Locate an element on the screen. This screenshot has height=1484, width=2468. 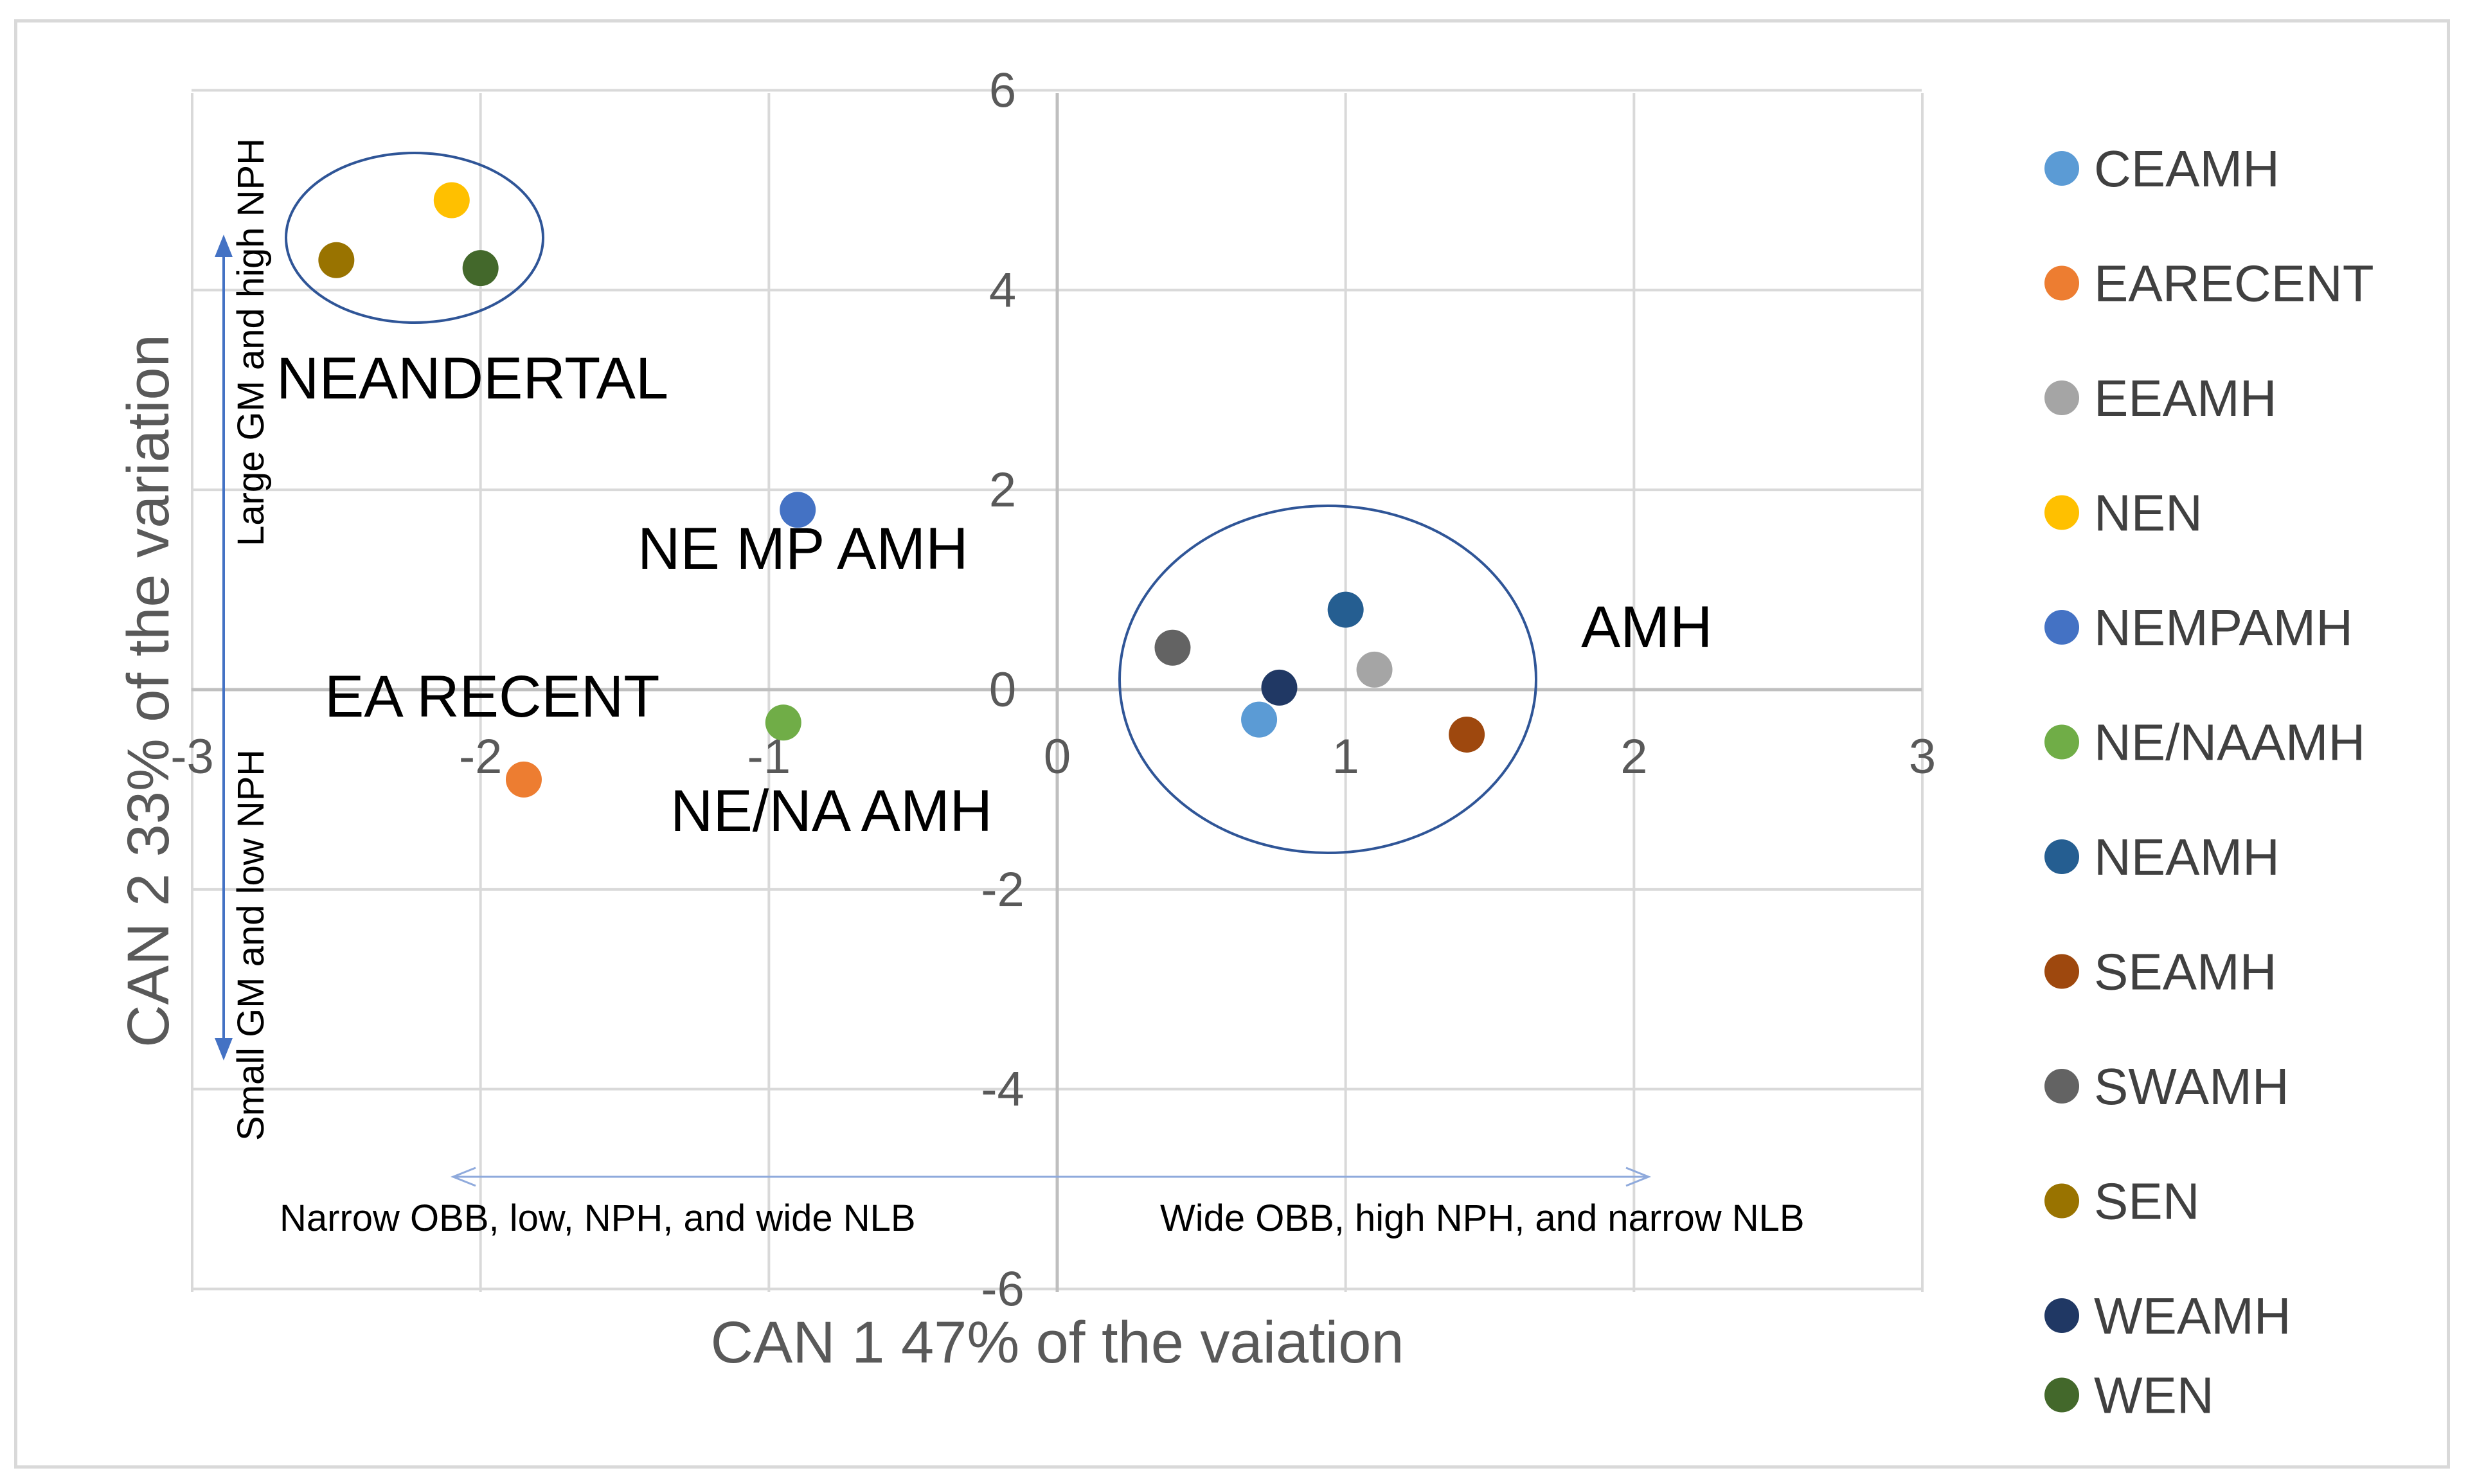
legend-item: SEAMH is located at coordinates (2160, 972).